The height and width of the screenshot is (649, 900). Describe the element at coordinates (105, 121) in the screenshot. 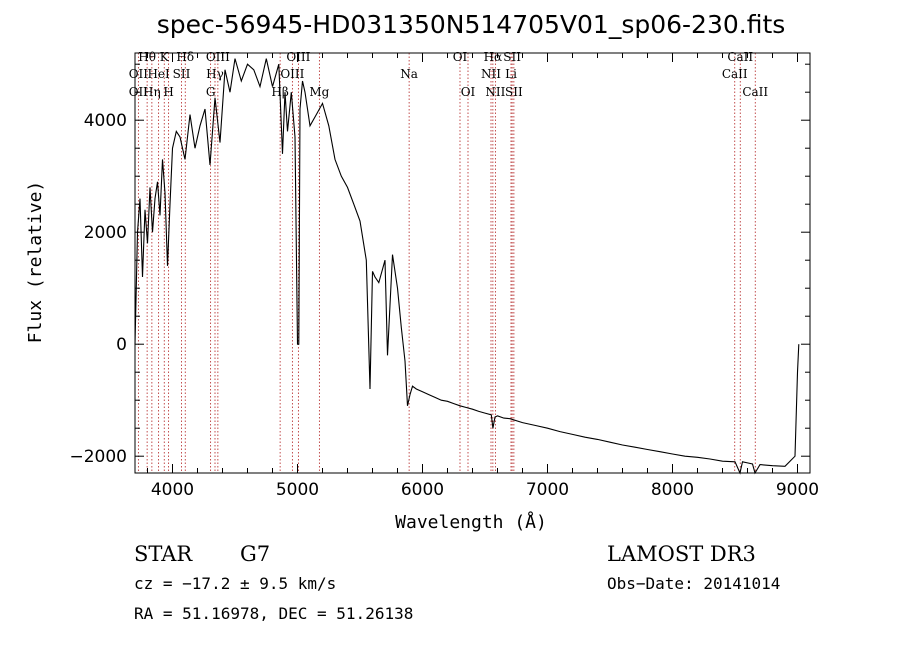

I see `y-tick-label: 4000` at that location.